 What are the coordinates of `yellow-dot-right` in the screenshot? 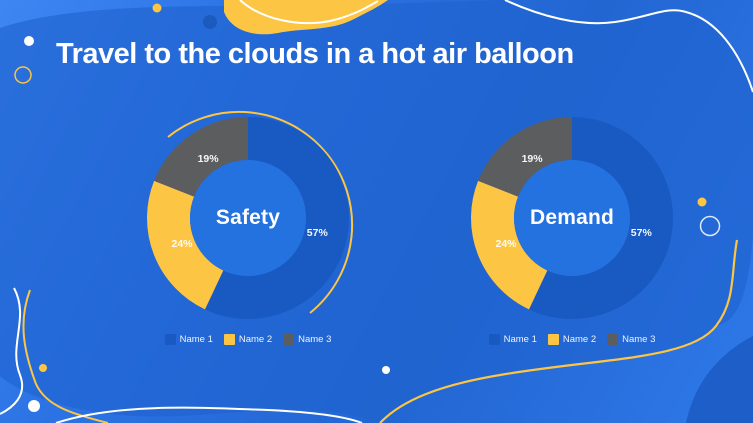 It's located at (702, 202).